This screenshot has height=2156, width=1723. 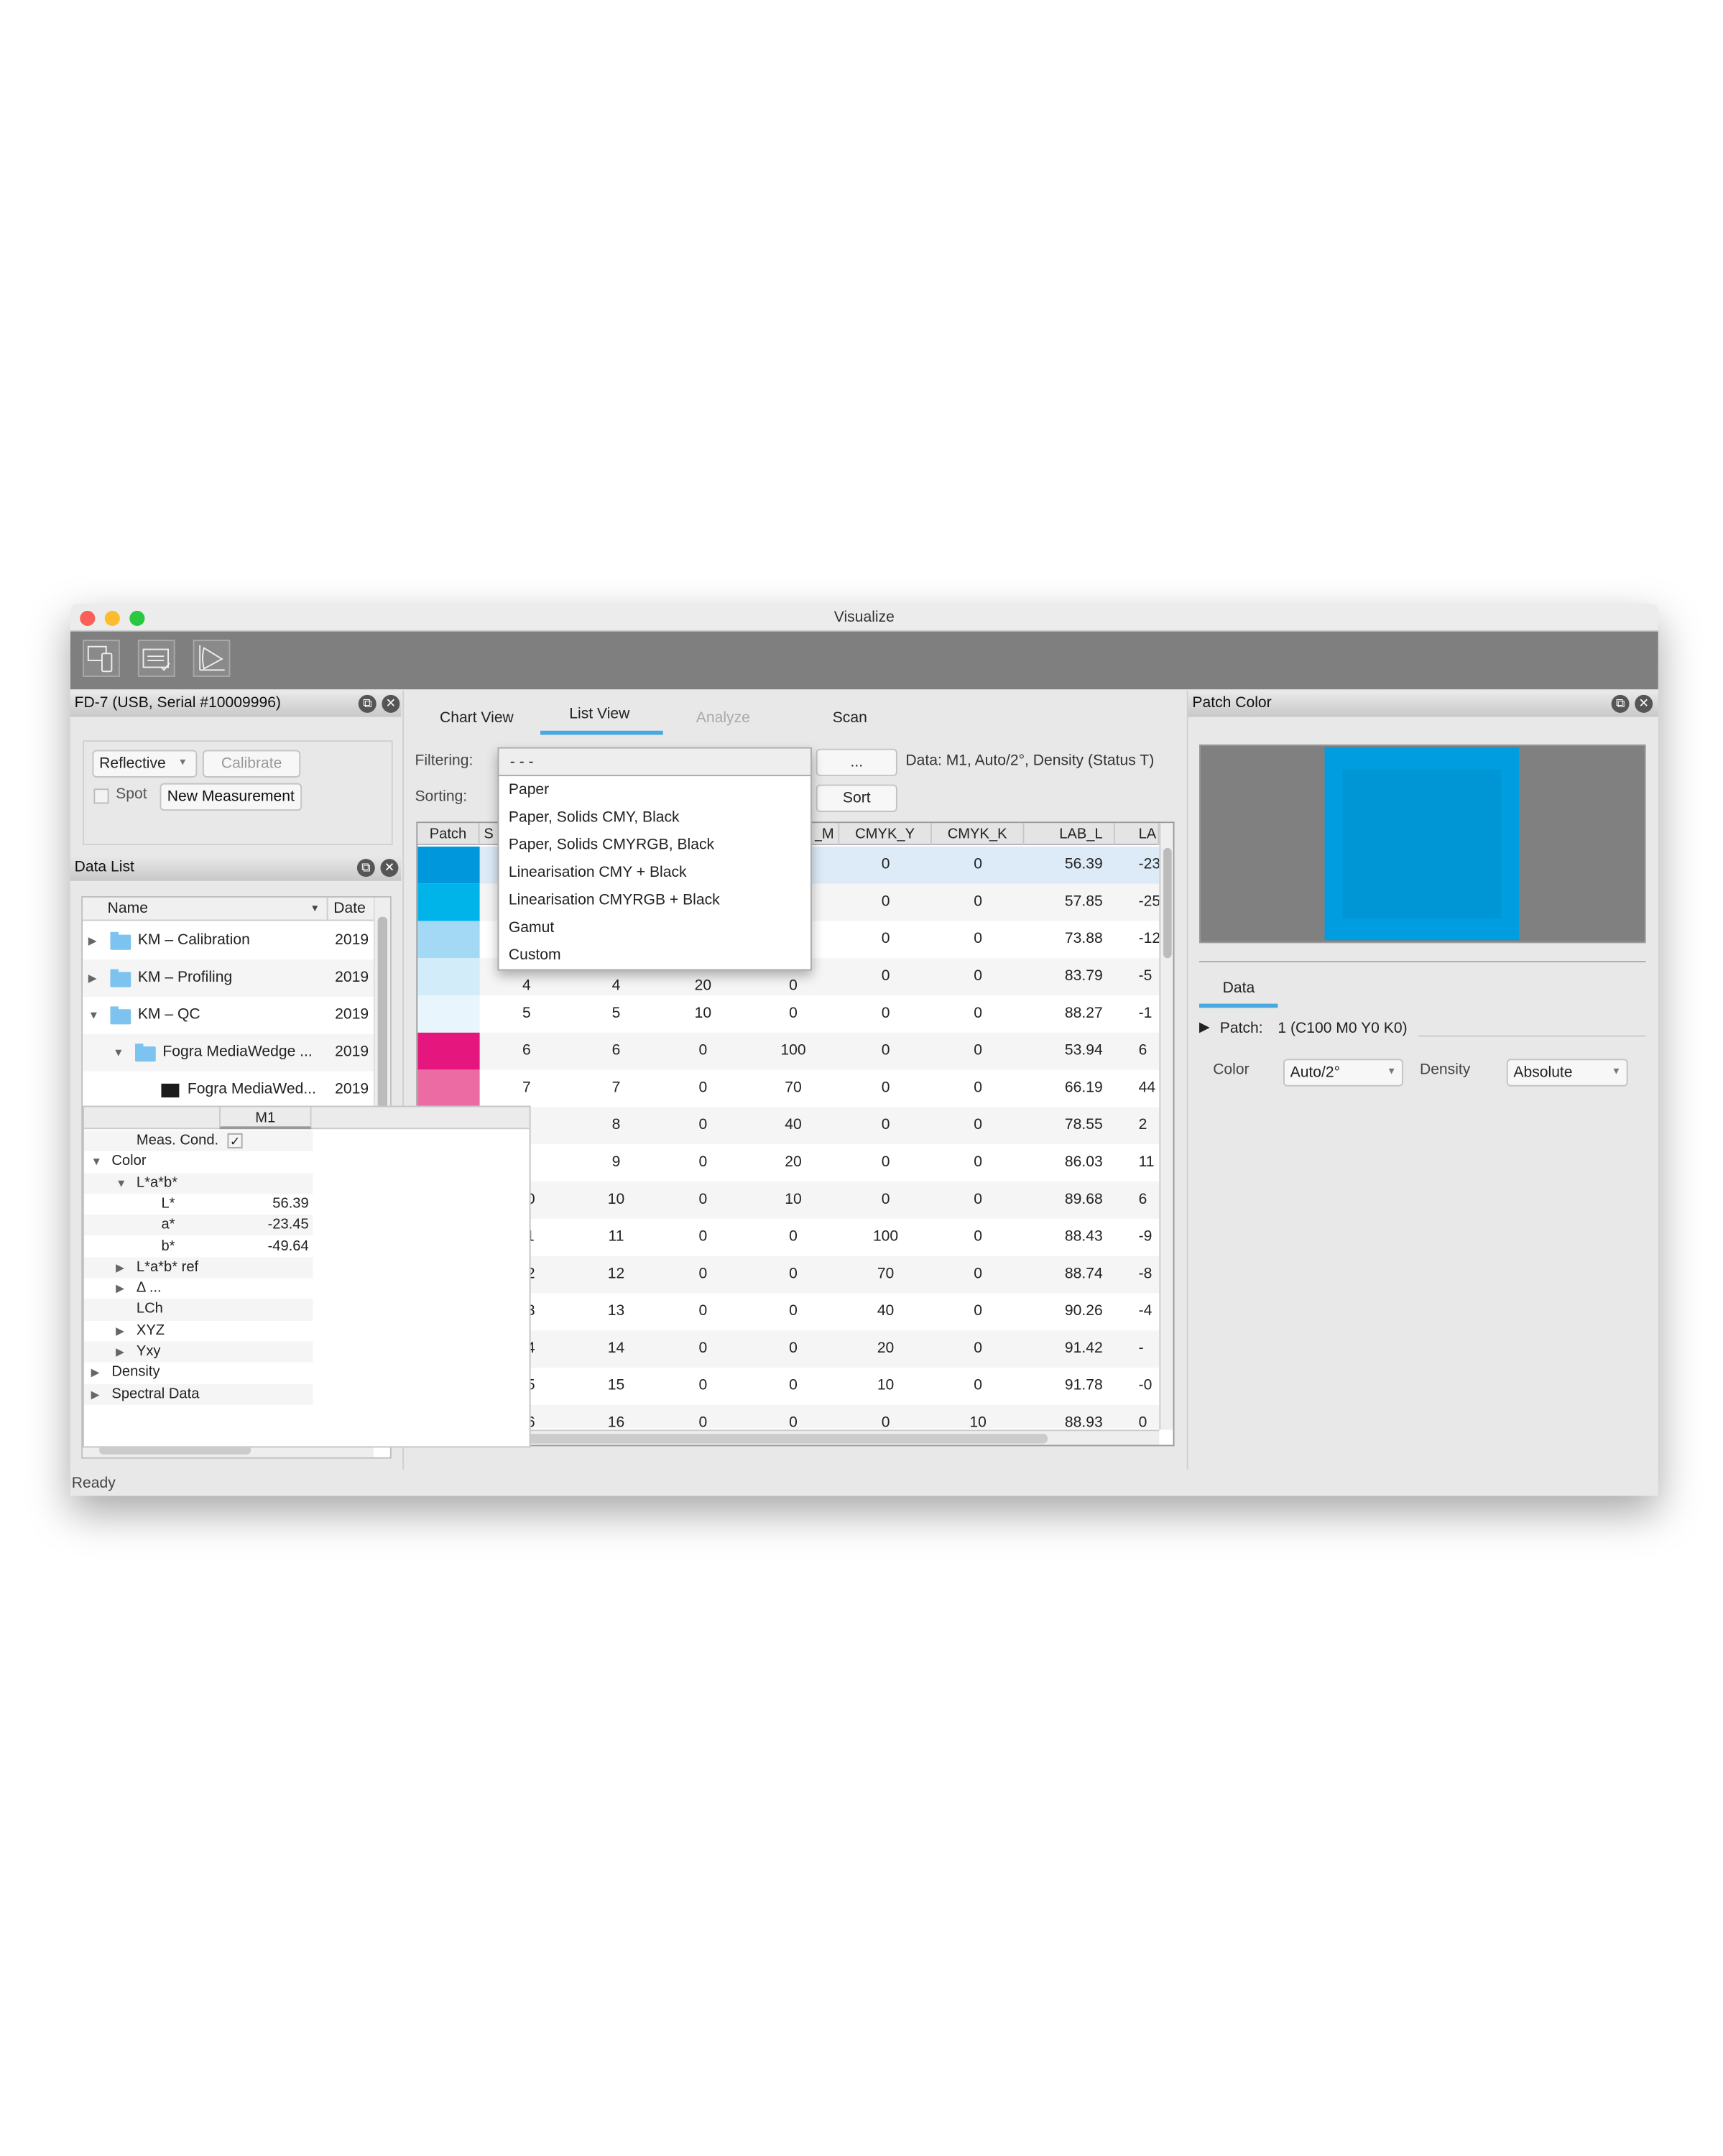 What do you see at coordinates (198, 1246) in the screenshot?
I see `tree-row: b* -49.64` at bounding box center [198, 1246].